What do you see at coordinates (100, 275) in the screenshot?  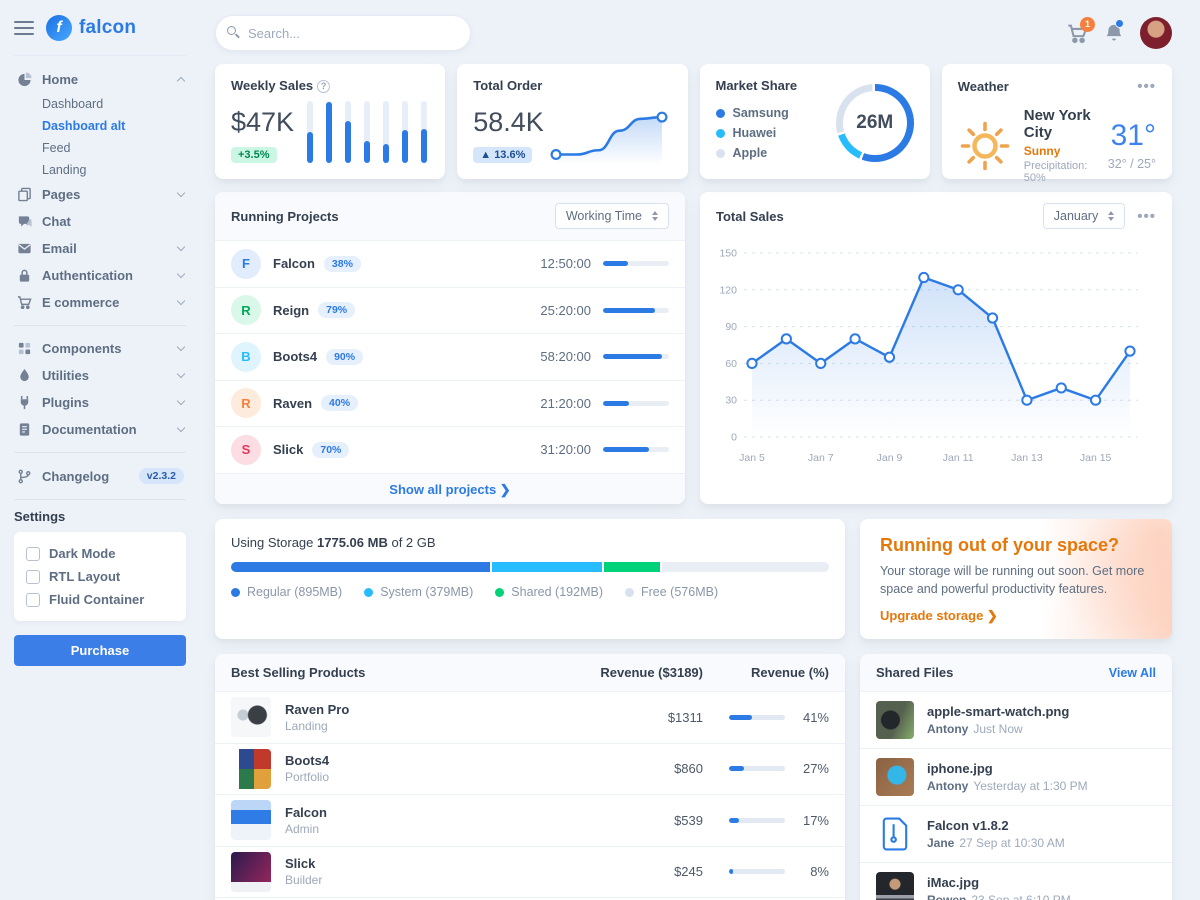 I see `sidebar-item-authentication: Authentication` at bounding box center [100, 275].